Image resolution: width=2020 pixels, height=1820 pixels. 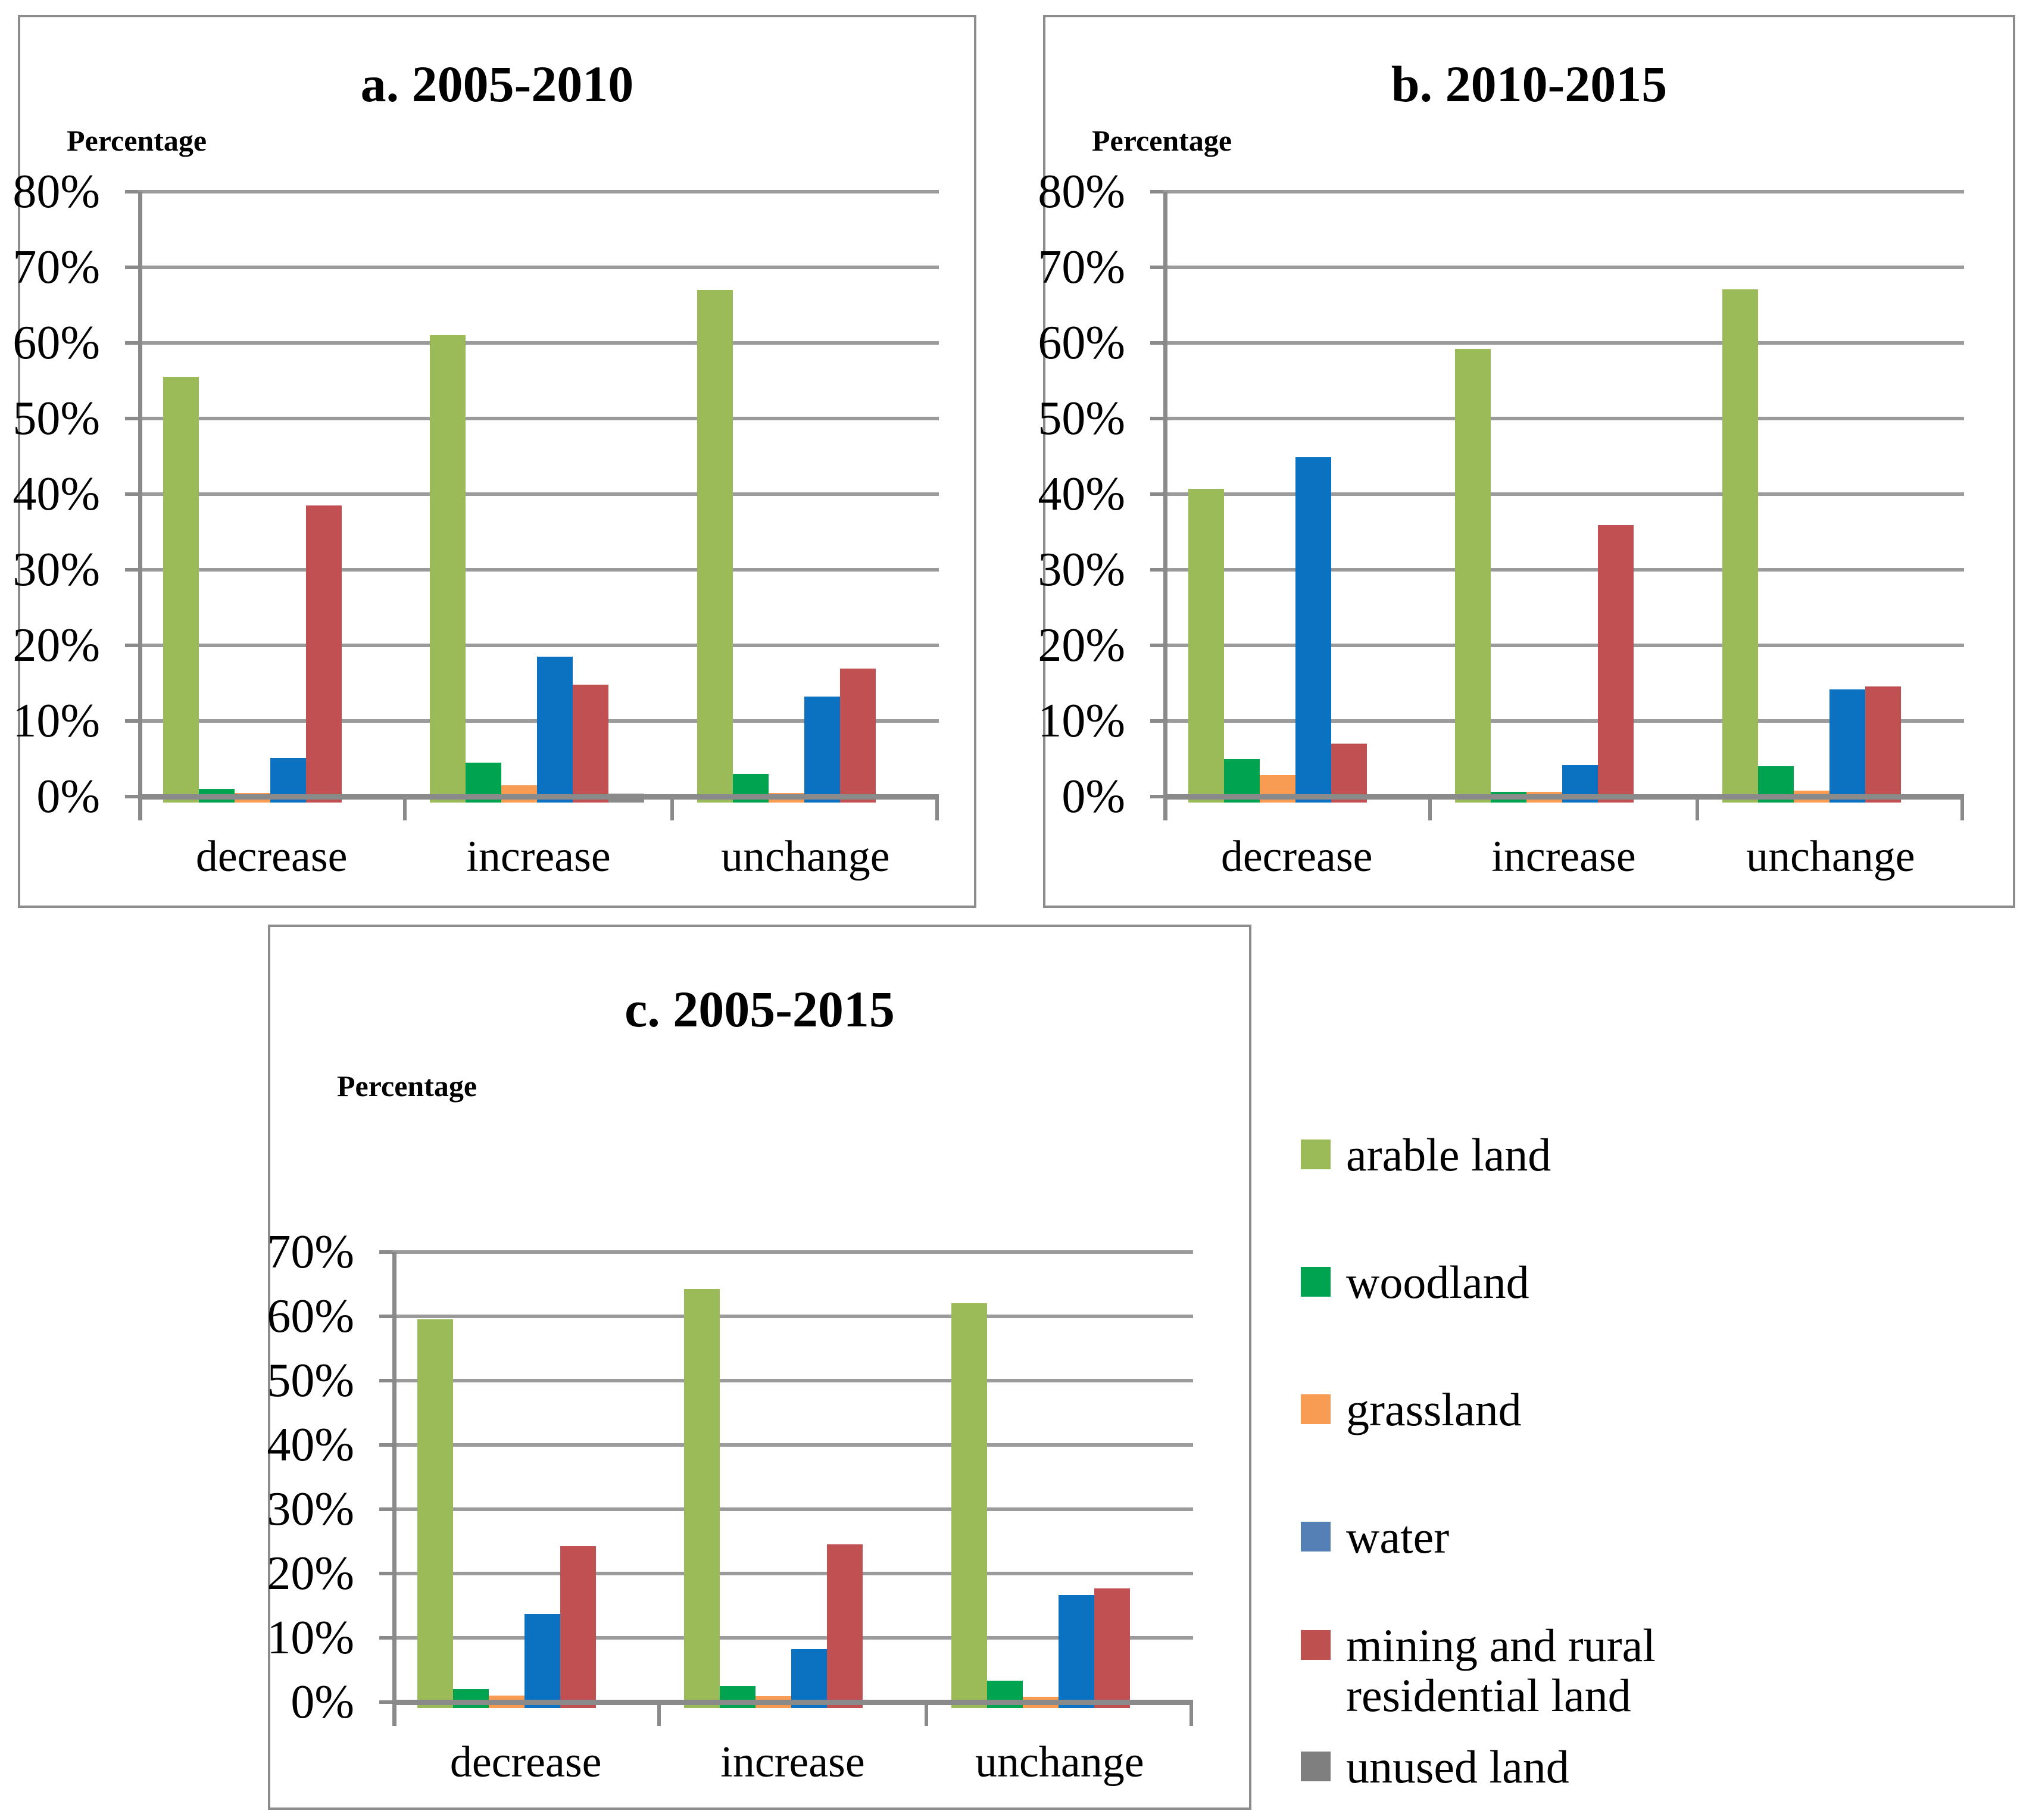 What do you see at coordinates (845, 1626) in the screenshot?
I see `bar-mining-and-rural-residential-land-increase` at bounding box center [845, 1626].